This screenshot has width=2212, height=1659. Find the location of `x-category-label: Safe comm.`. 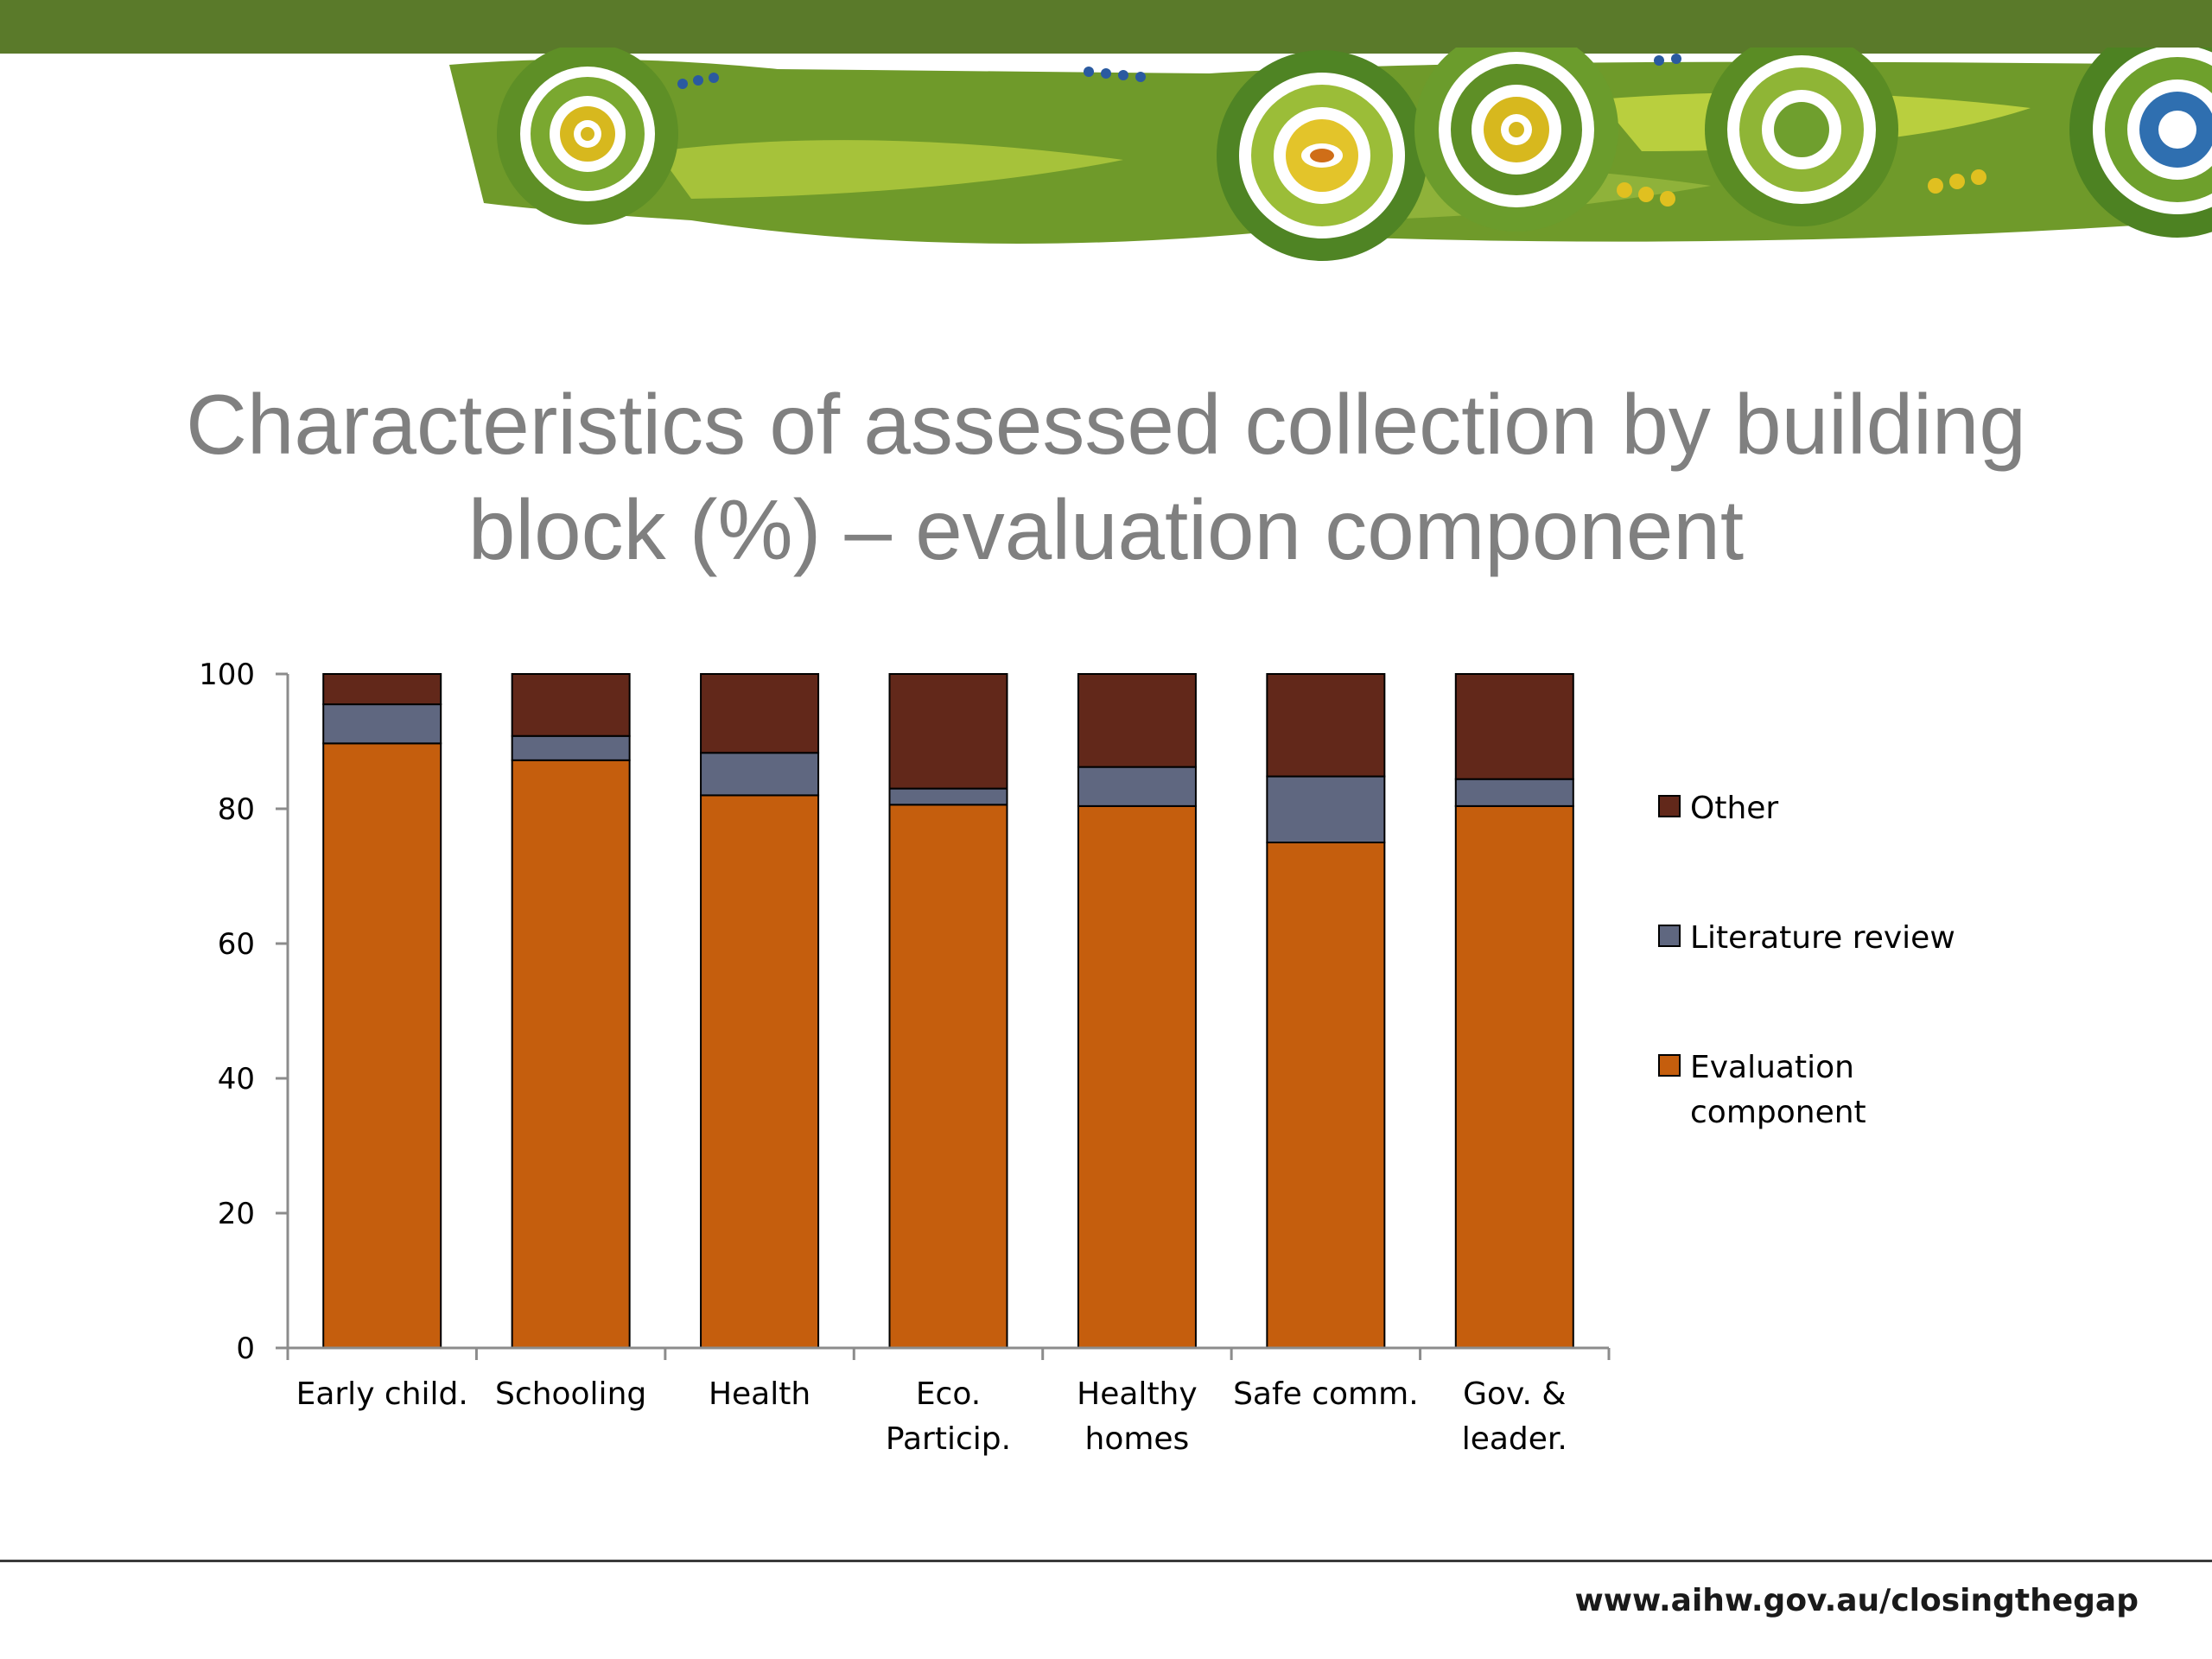

x-category-label: Safe comm. is located at coordinates (1326, 1394).